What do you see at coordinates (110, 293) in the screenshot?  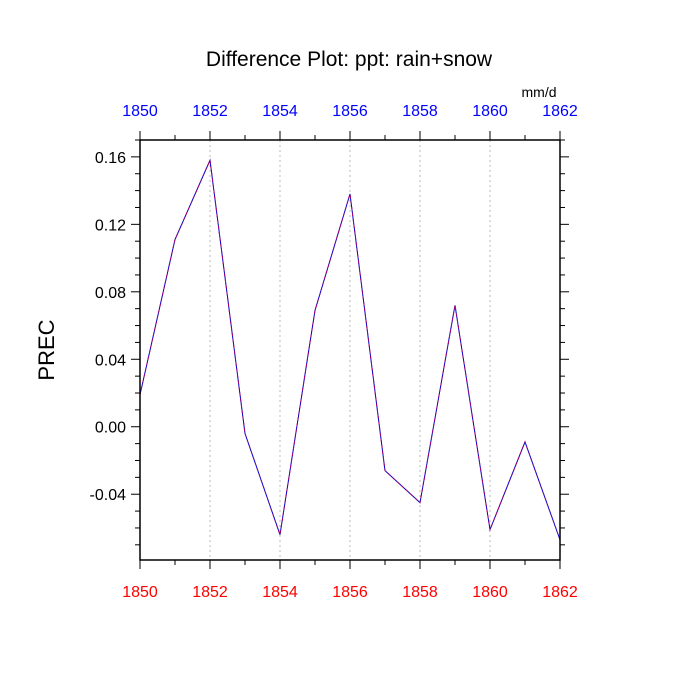 I see `y-tick-label: 0.08` at bounding box center [110, 293].